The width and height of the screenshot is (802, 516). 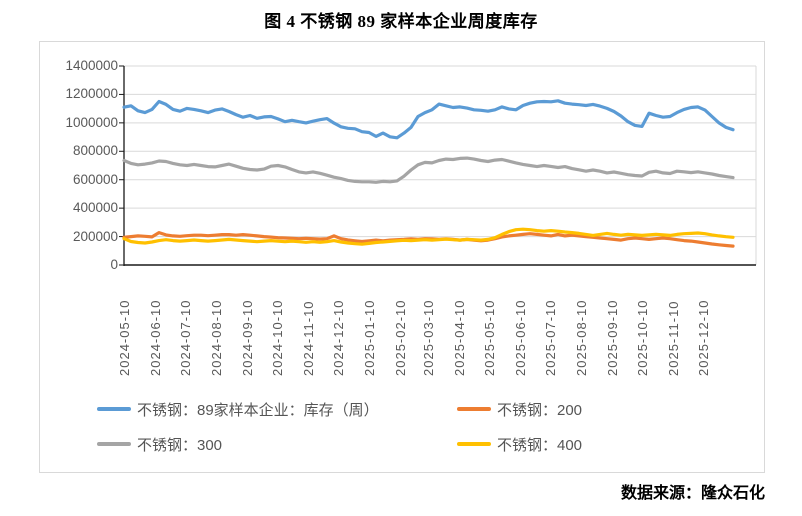 I want to click on x-axis-label: 2024-06-10, so click(x=155, y=338).